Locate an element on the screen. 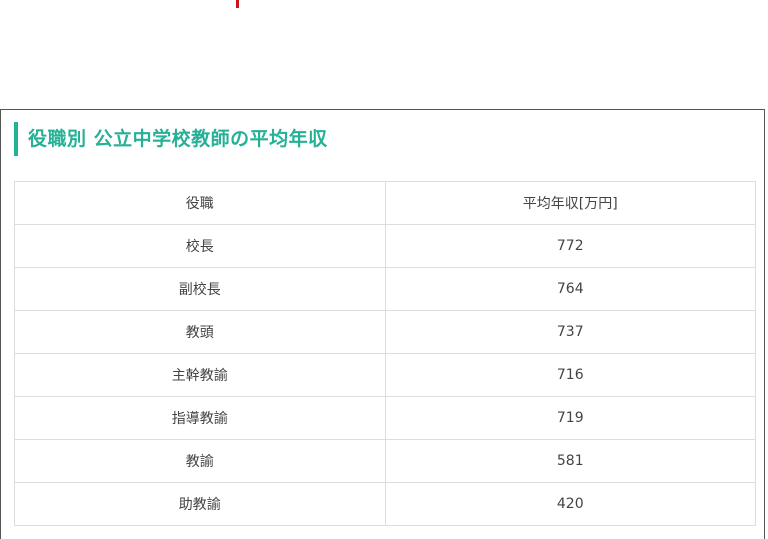 This screenshot has height=539, width=768. salary-cell: 772 is located at coordinates (570, 246).